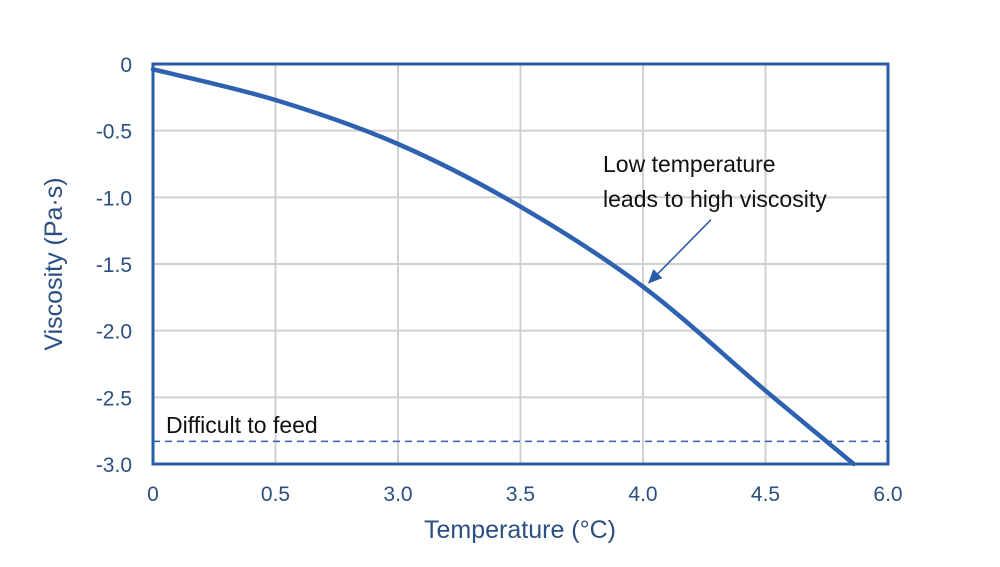 The height and width of the screenshot is (567, 1000). What do you see at coordinates (520, 494) in the screenshot?
I see `x-tick-label: 3.5` at bounding box center [520, 494].